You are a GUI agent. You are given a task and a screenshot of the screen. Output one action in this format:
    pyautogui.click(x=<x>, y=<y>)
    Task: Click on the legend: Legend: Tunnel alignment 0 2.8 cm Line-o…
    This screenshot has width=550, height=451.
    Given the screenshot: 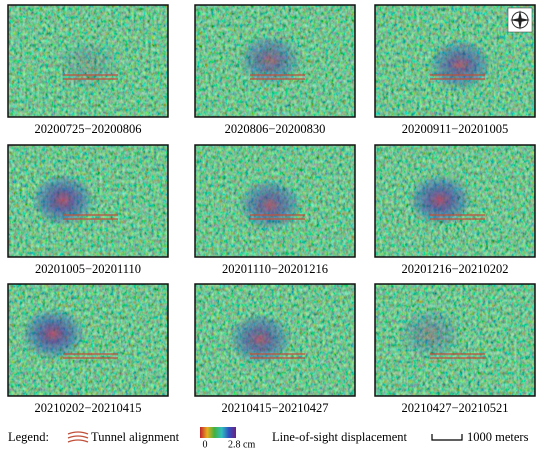 What is the action you would take?
    pyautogui.click(x=268, y=438)
    